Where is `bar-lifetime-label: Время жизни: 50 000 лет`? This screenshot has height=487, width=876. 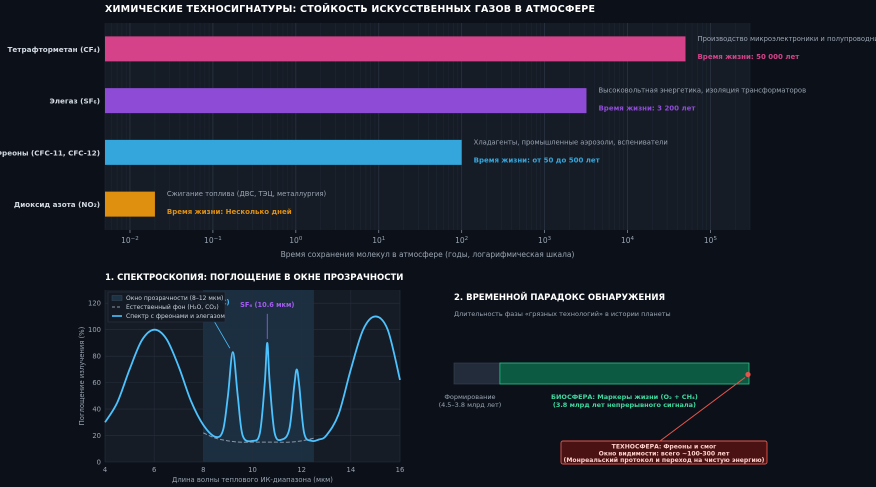
bar-lifetime-label: Время жизни: 50 000 лет is located at coordinates (748, 57).